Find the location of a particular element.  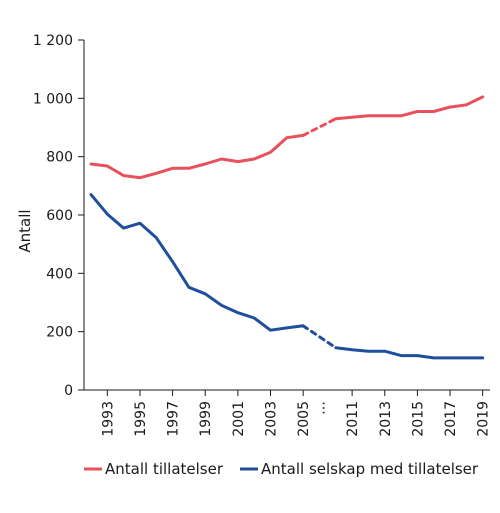

y-tick-label: 1 000 is located at coordinates (53, 99).